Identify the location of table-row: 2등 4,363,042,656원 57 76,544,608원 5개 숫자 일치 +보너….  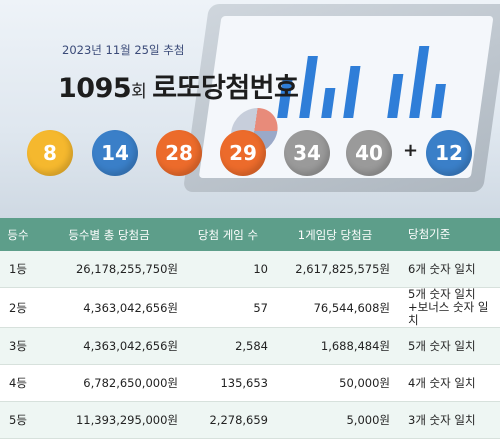
(250, 307).